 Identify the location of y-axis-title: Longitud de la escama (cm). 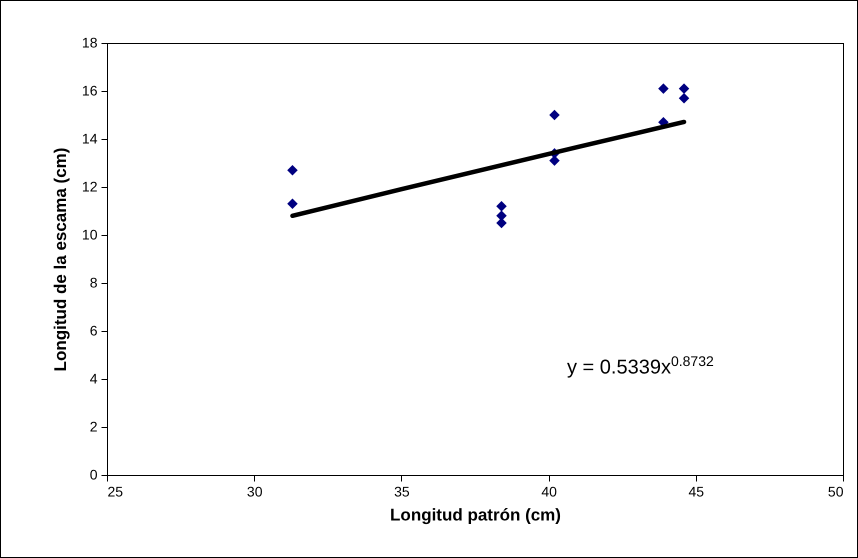
(60, 260).